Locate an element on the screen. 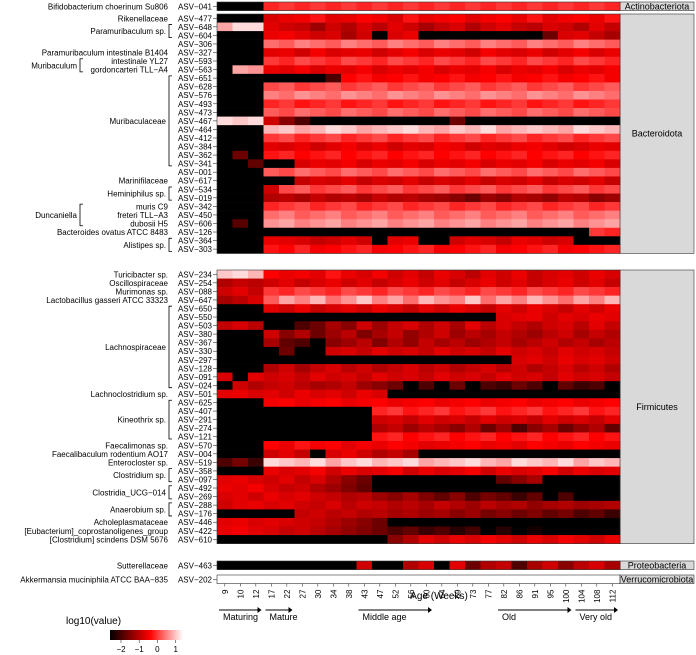 This screenshot has height=655, width=696. asv-label: ASV−651 is located at coordinates (195, 78).